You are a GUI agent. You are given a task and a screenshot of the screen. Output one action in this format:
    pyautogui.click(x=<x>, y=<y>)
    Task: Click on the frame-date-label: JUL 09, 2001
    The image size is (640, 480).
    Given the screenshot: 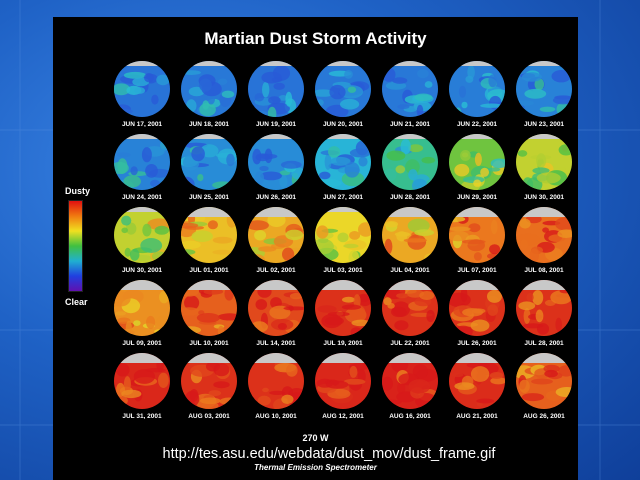 What is the action you would take?
    pyautogui.click(x=142, y=343)
    